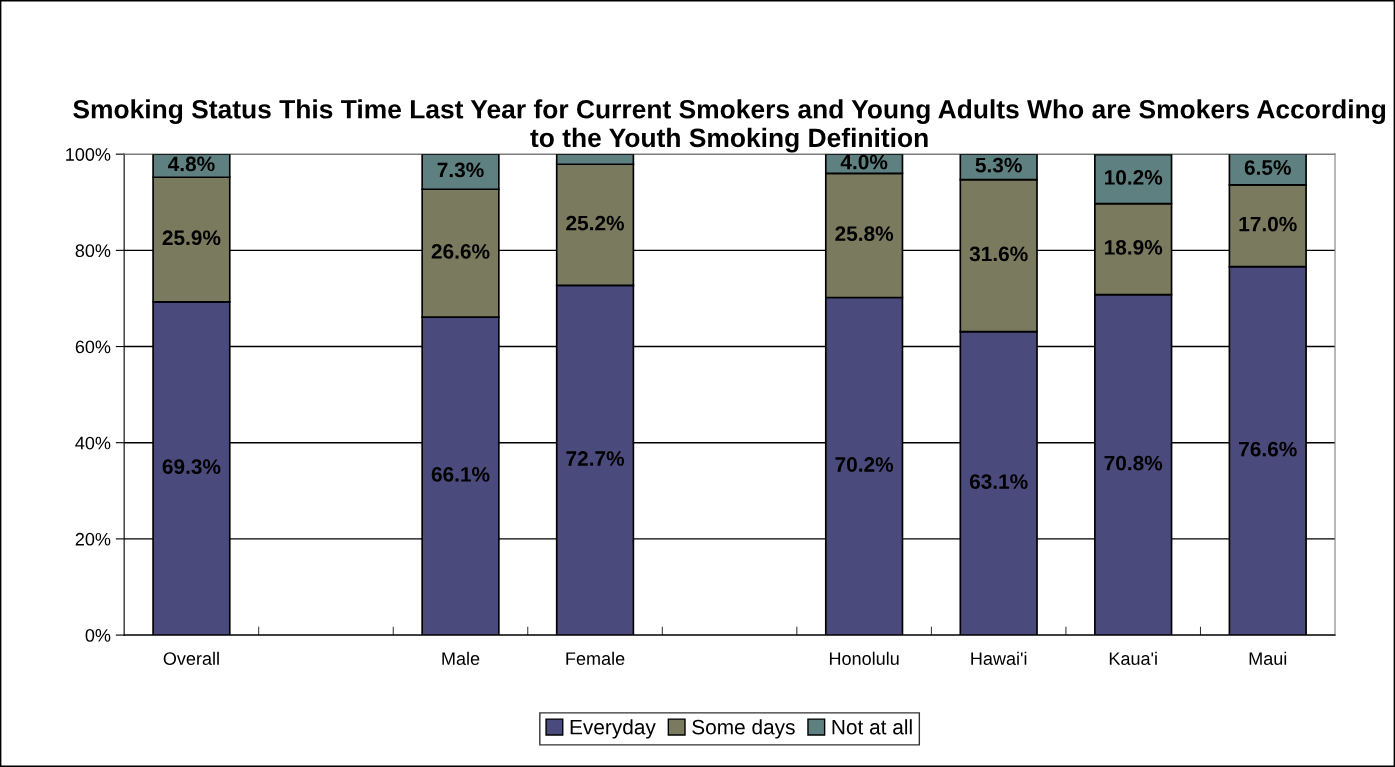 The image size is (1395, 767). I want to click on x-tick-label: Male, so click(461, 658).